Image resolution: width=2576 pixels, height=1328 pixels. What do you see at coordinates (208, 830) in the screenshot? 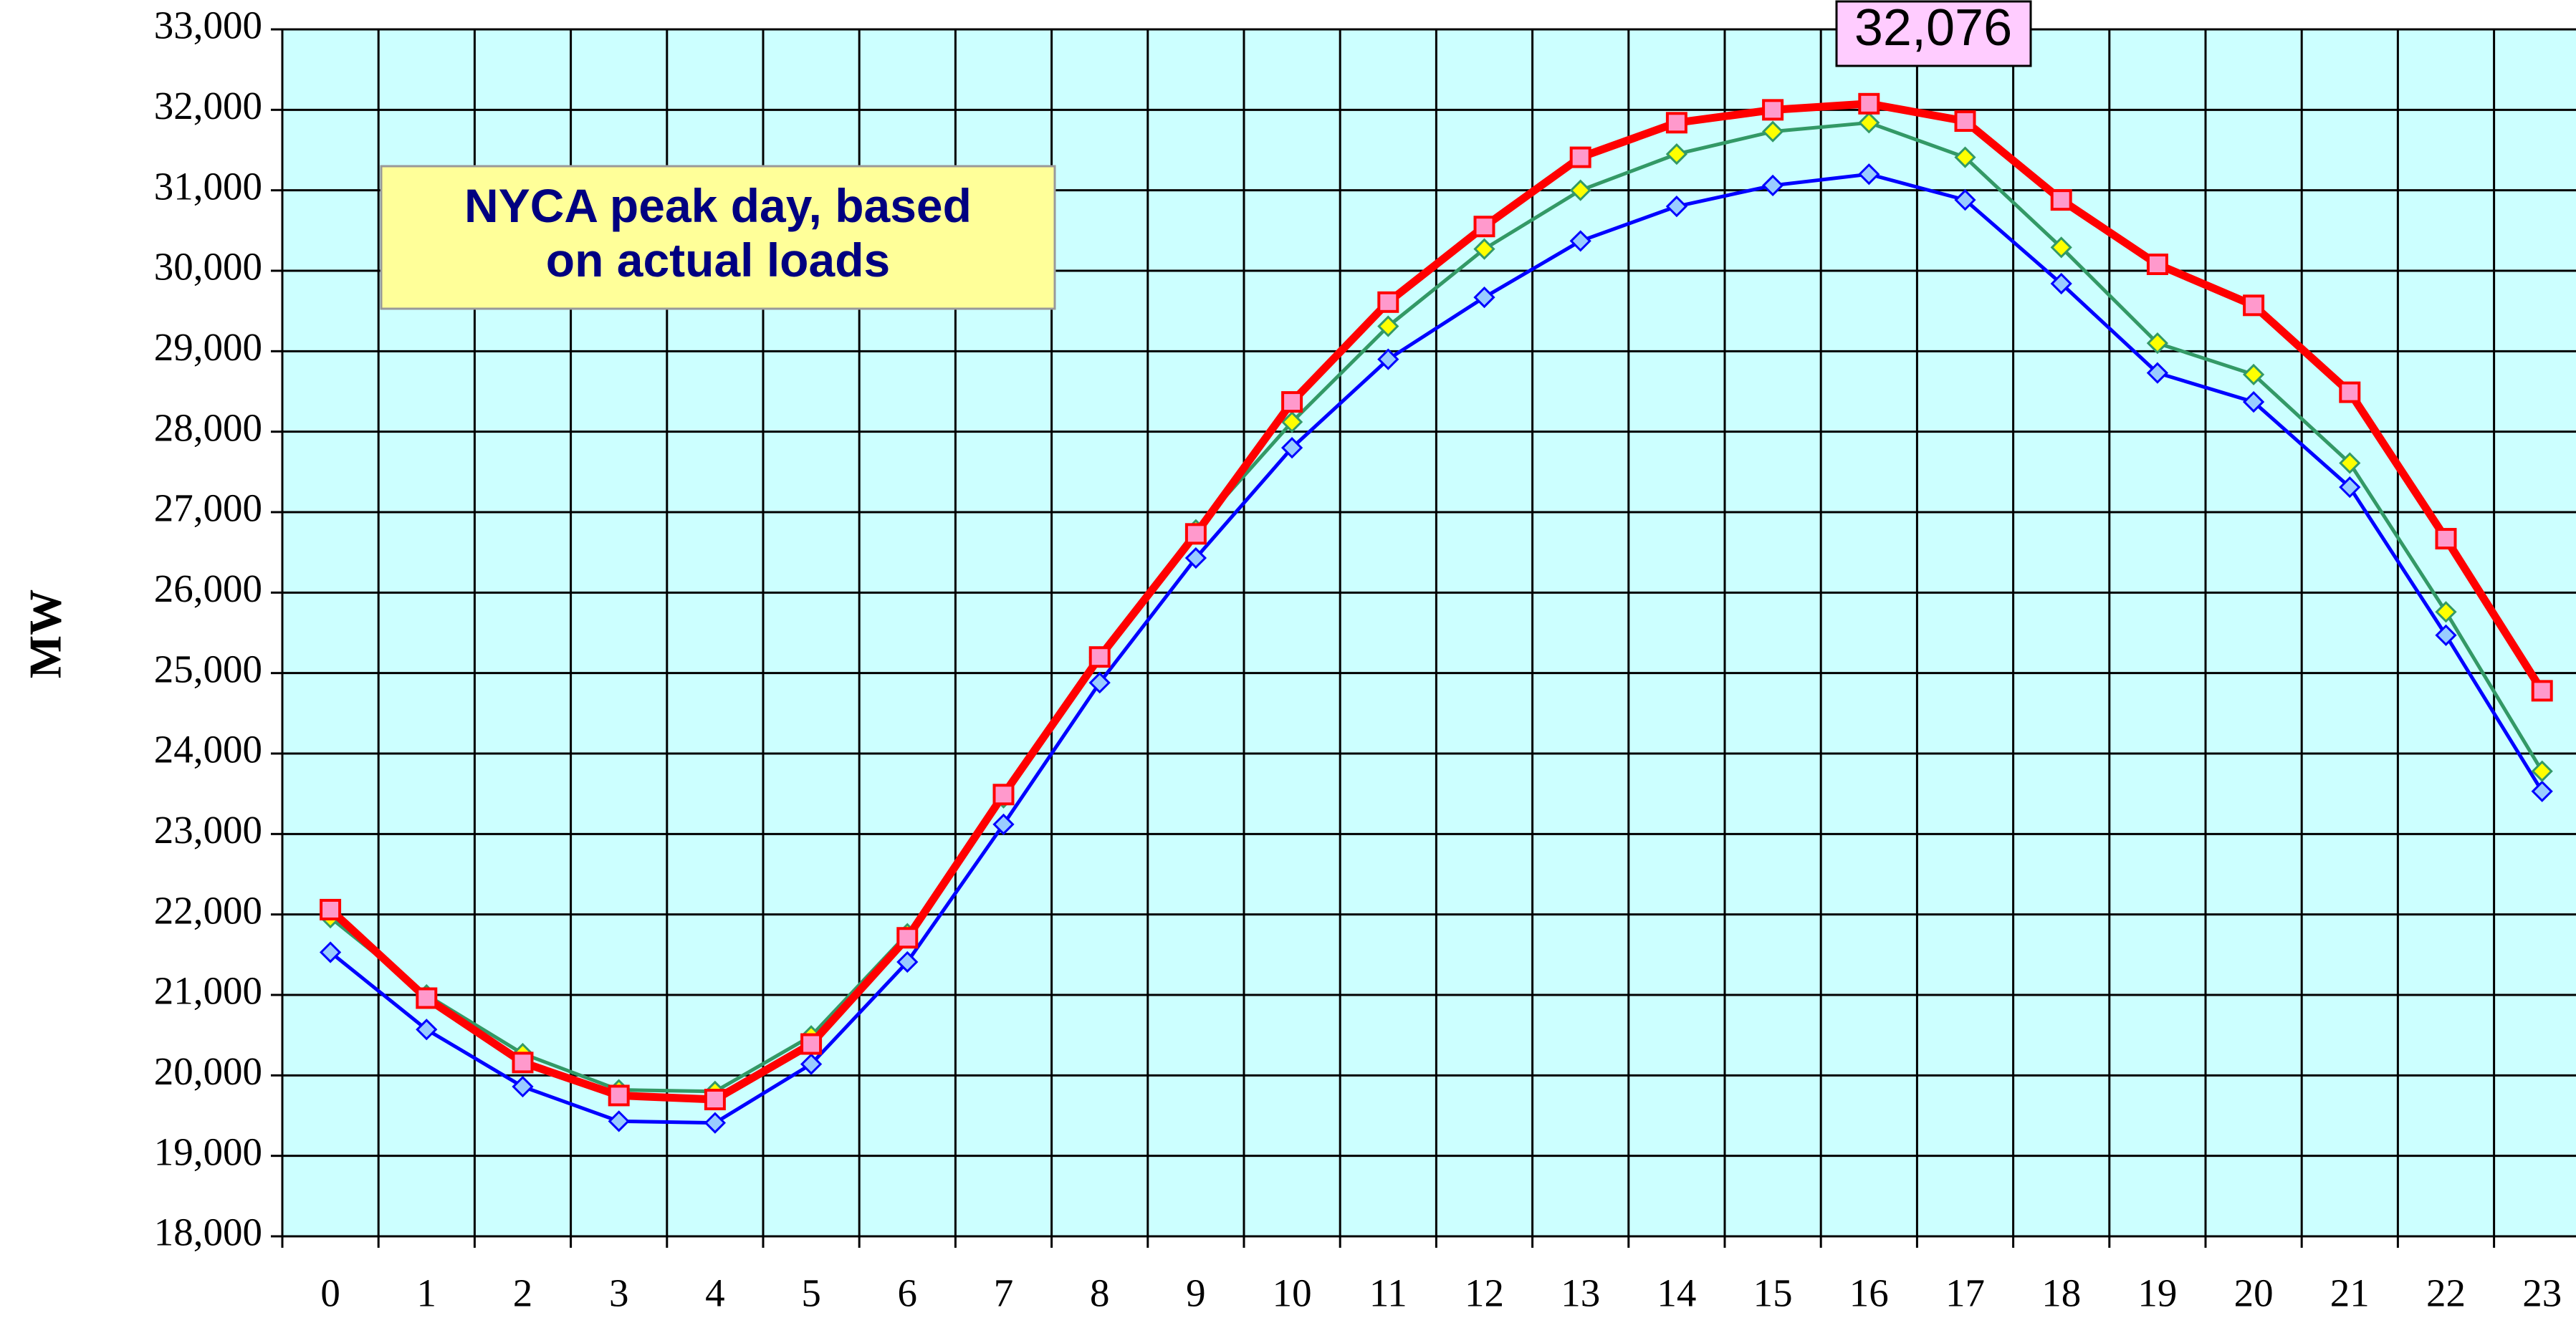
I see `y-tick-label: 23,000` at bounding box center [208, 830].